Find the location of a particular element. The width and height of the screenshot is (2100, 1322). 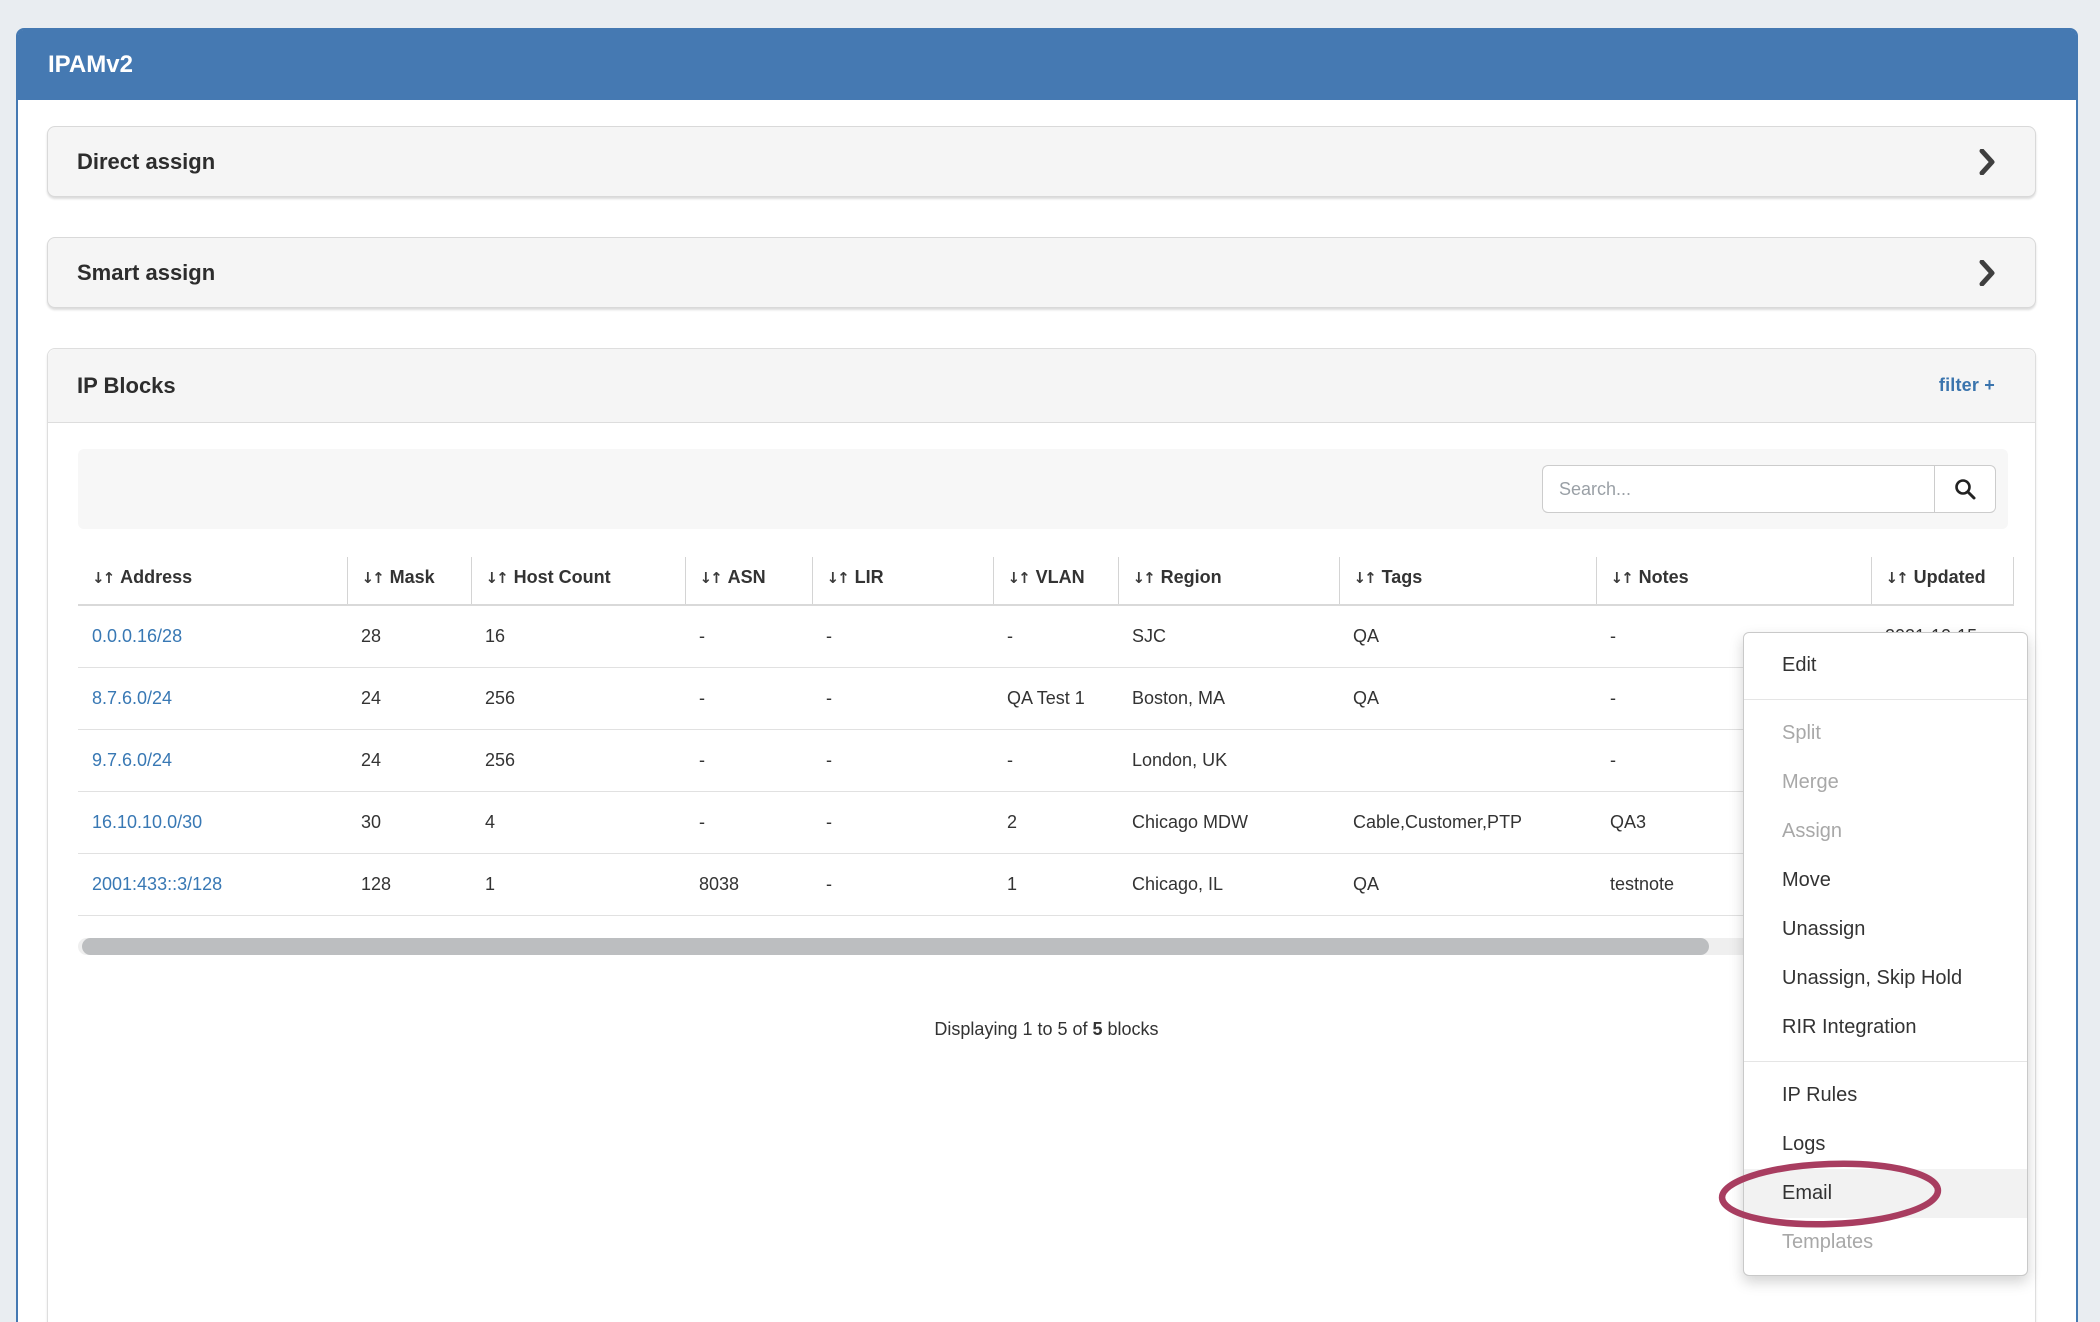

column-header-updated: ↓↑ Updated is located at coordinates (1942, 581).